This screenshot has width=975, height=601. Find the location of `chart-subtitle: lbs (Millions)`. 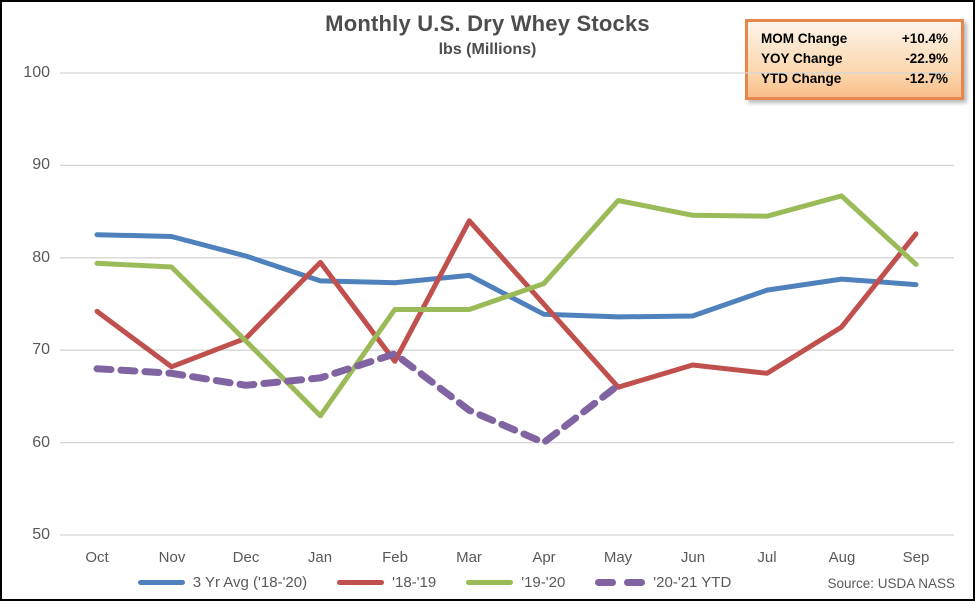

chart-subtitle: lbs (Millions) is located at coordinates (487, 49).